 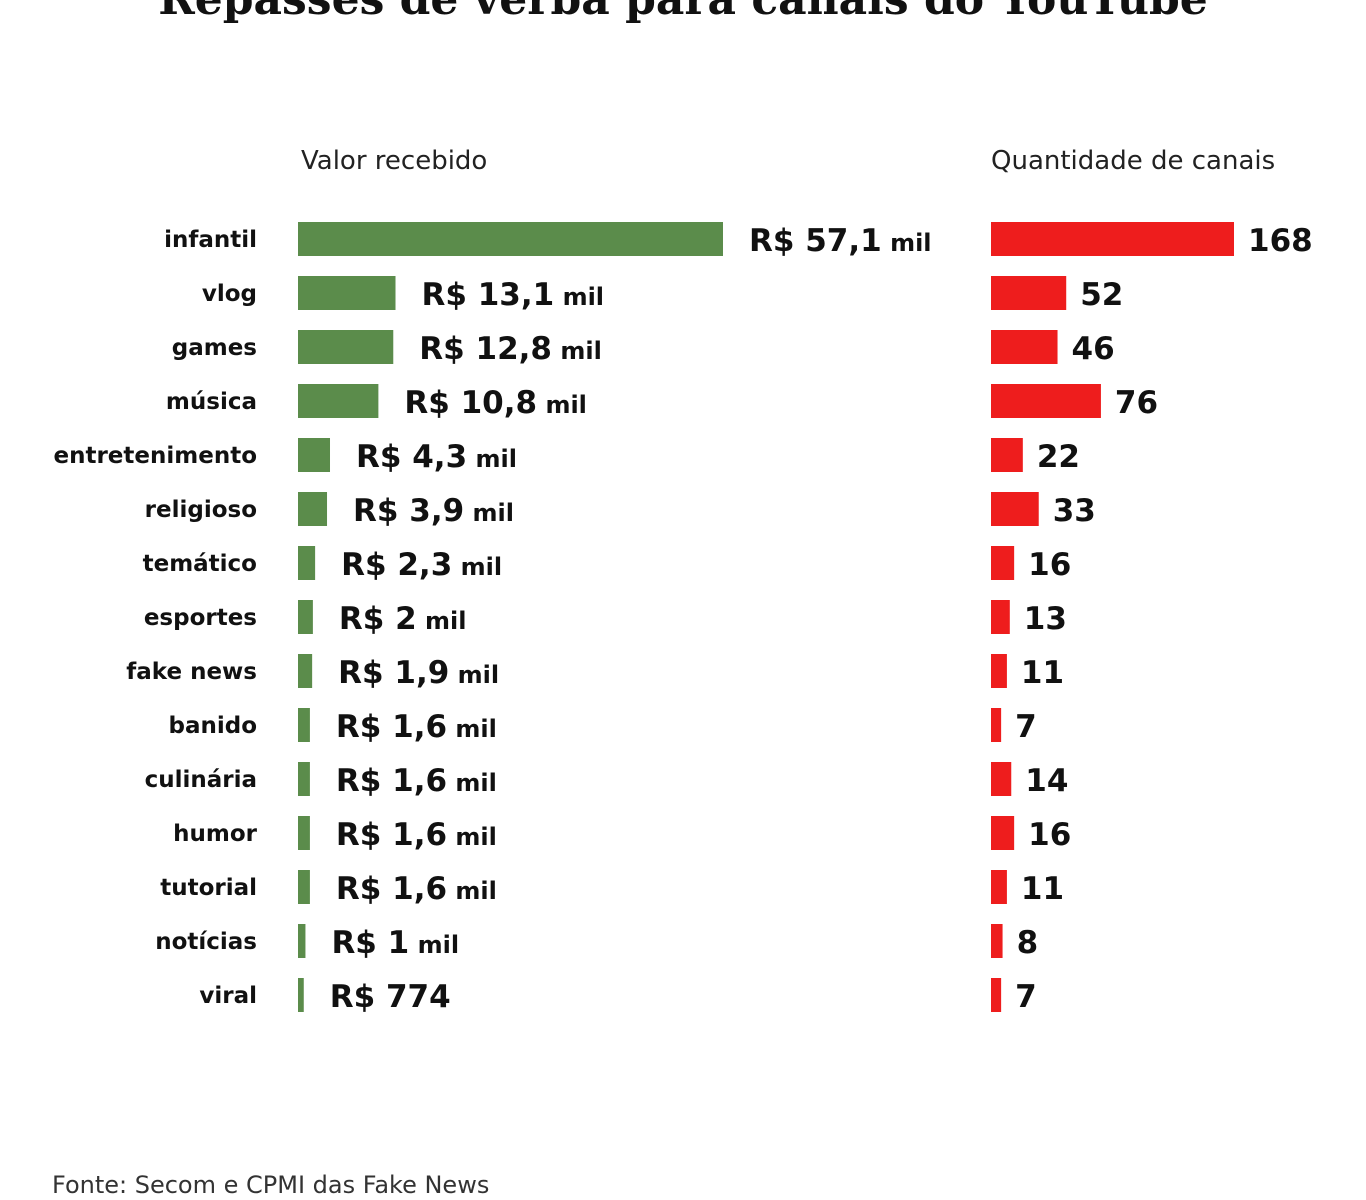 I want to click on canais-panel-title: Quantidade de canais, so click(x=1133, y=161).